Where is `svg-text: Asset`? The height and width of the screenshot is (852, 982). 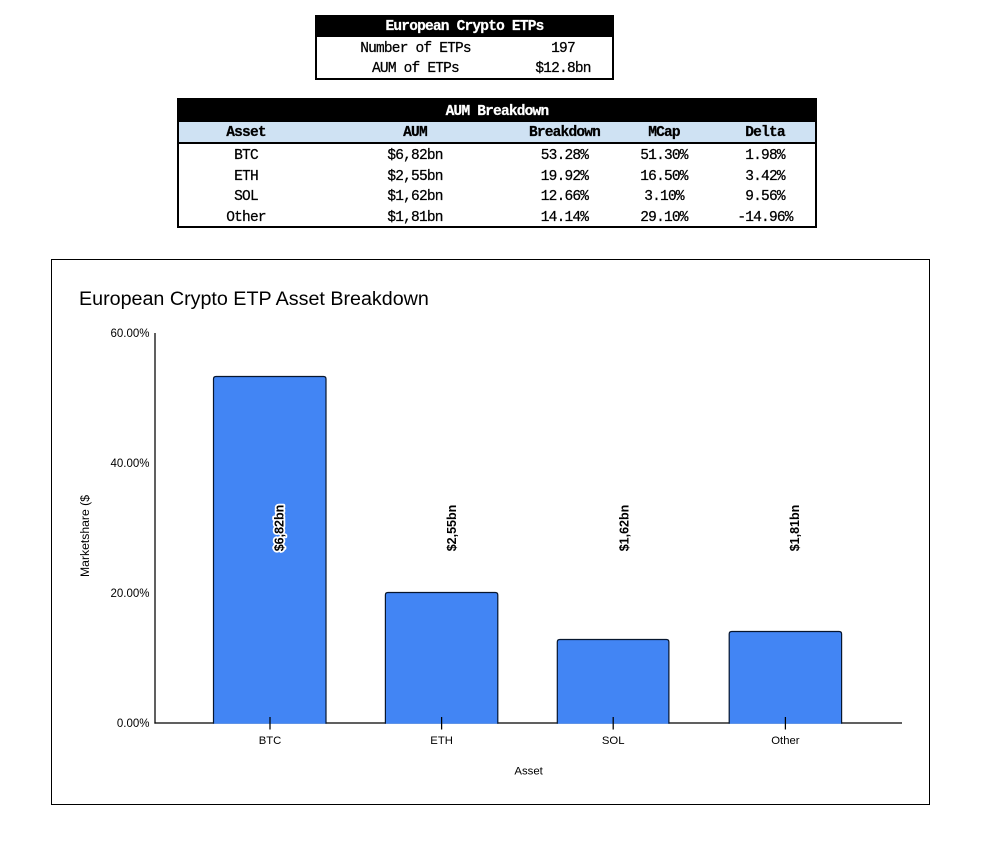 svg-text: Asset is located at coordinates (528, 772).